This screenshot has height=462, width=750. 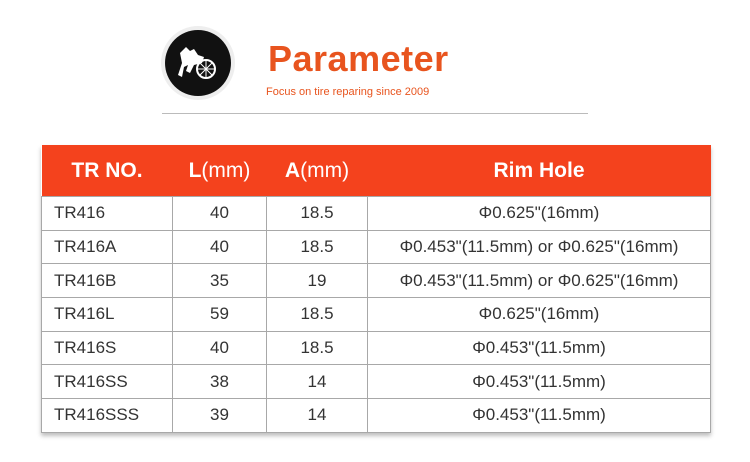 I want to click on table-cell: TR416A, so click(x=107, y=247).